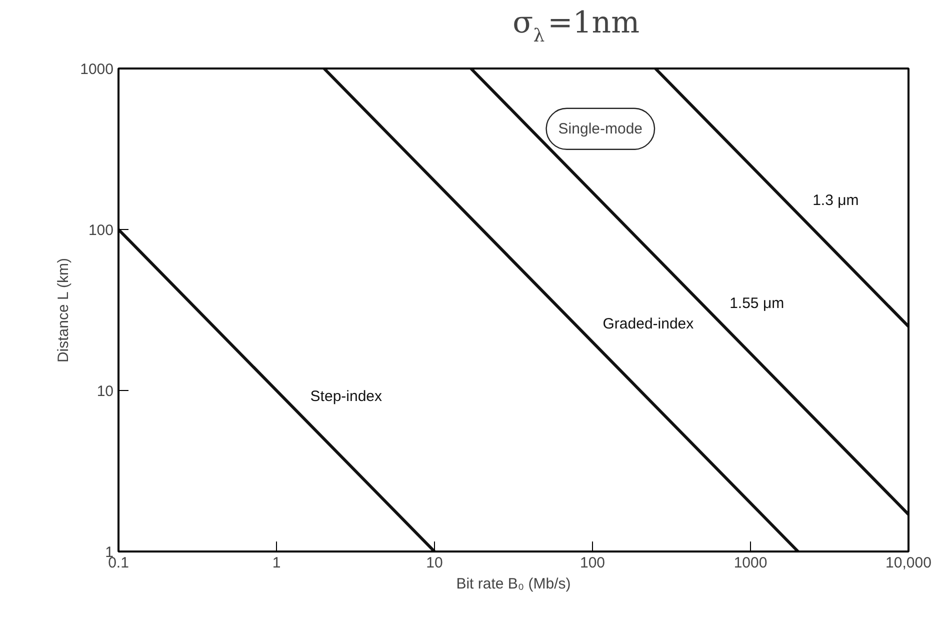 The image size is (943, 631). I want to click on series-label: 1.3 μm, so click(835, 200).